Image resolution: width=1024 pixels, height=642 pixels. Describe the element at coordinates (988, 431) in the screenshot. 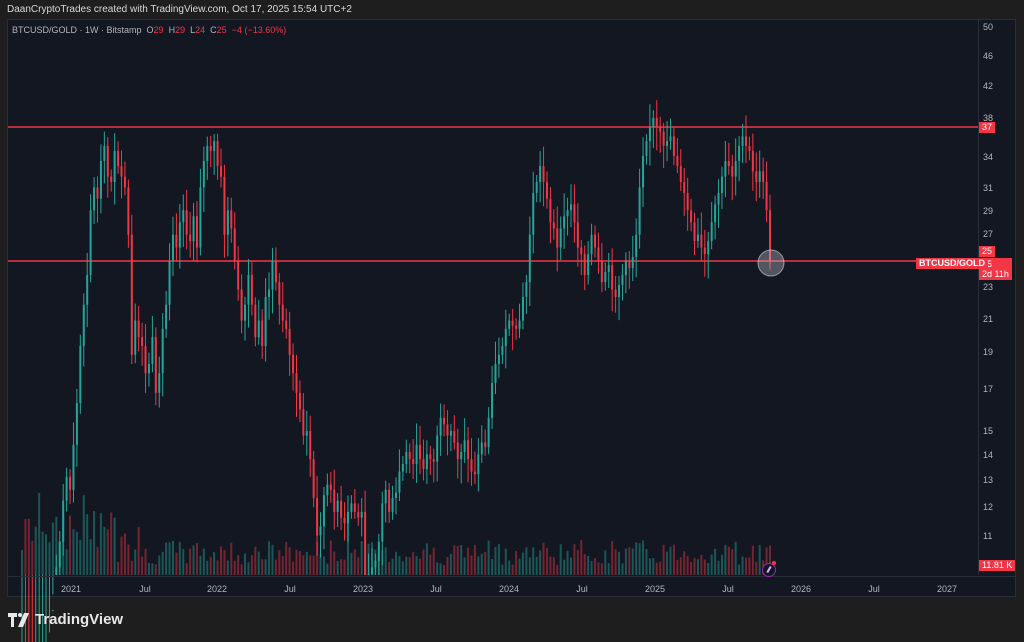

I see `price-tick: 15` at that location.